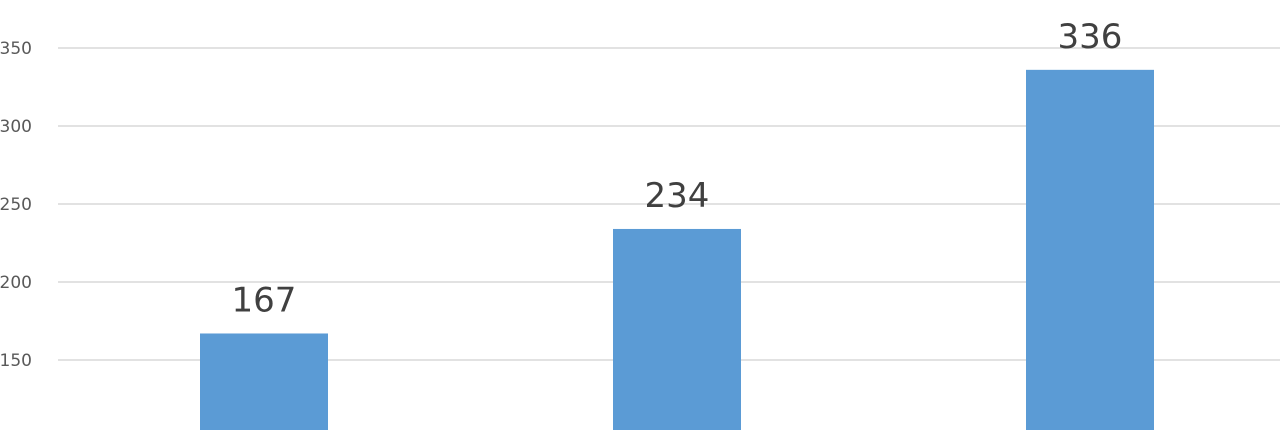  Describe the element at coordinates (264, 300) in the screenshot. I see `data-label: 167` at that location.